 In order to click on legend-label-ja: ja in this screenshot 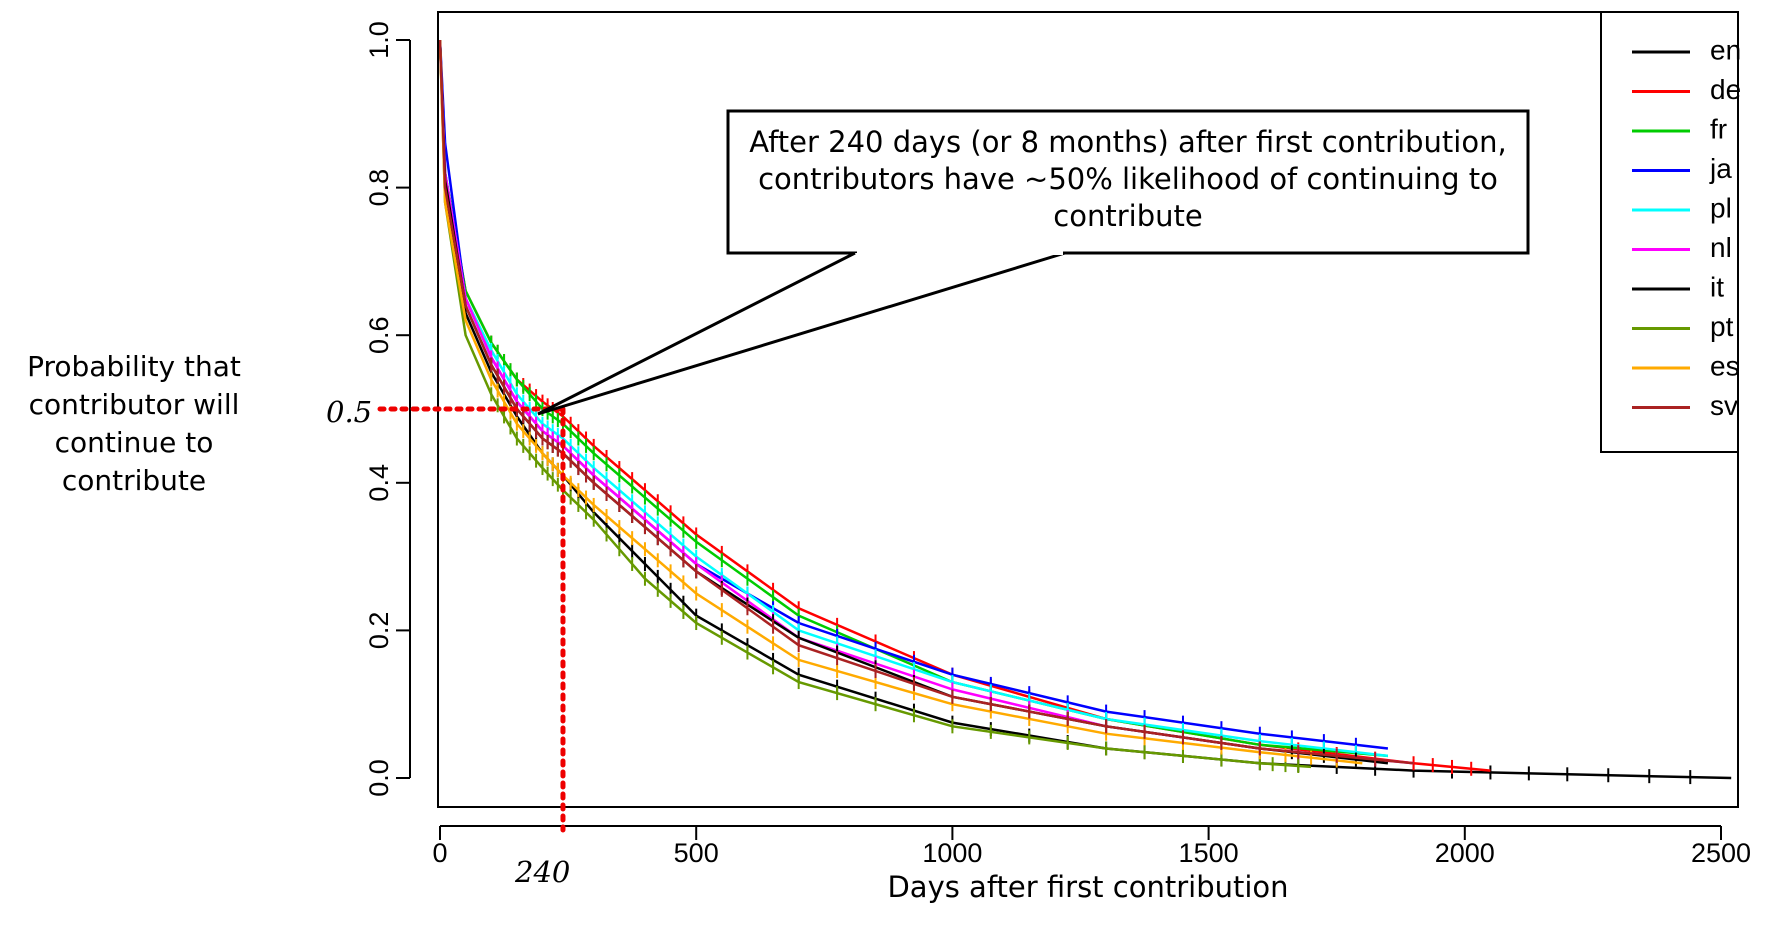, I will do `click(1720, 168)`.